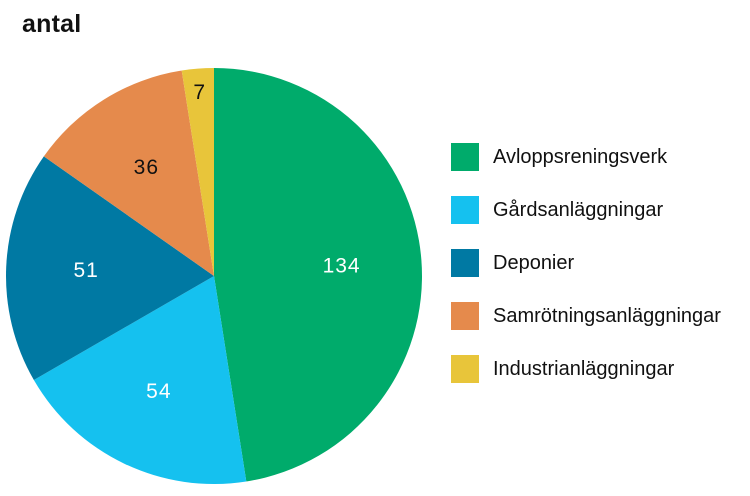 This screenshot has height=496, width=750. What do you see at coordinates (580, 156) in the screenshot?
I see `legend-label: Avloppsreningsverk` at bounding box center [580, 156].